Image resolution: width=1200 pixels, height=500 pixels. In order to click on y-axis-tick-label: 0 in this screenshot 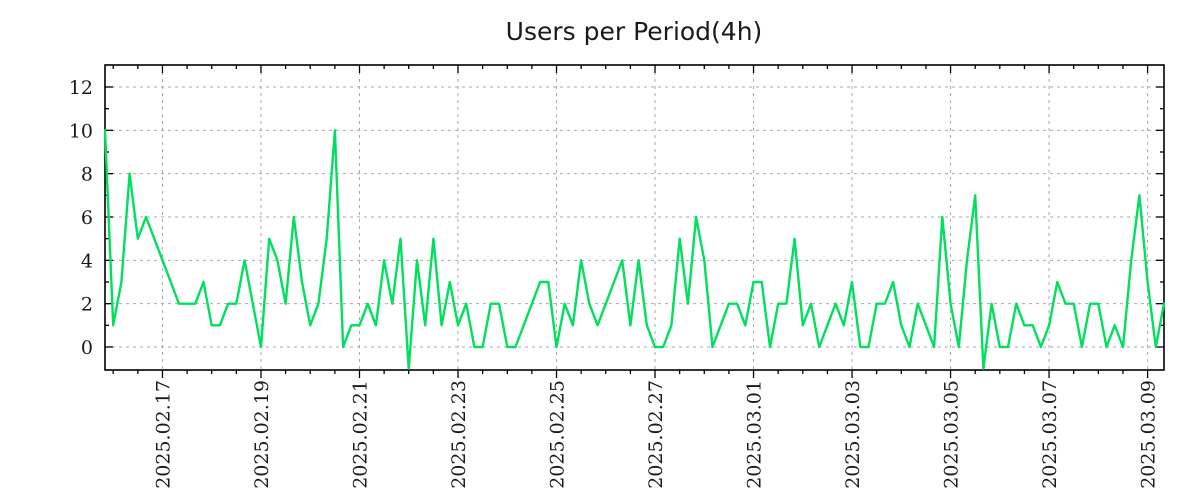, I will do `click(87, 348)`.